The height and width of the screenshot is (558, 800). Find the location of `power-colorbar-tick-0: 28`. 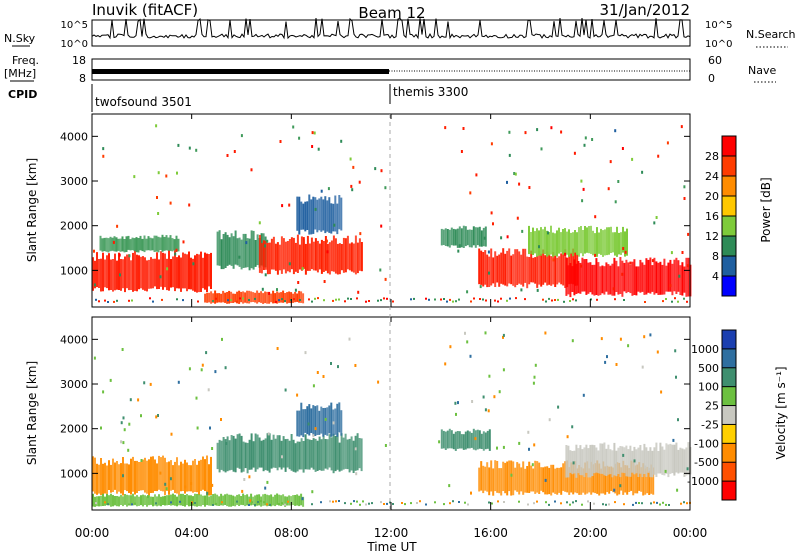

power-colorbar-tick-0: 28 is located at coordinates (712, 156).